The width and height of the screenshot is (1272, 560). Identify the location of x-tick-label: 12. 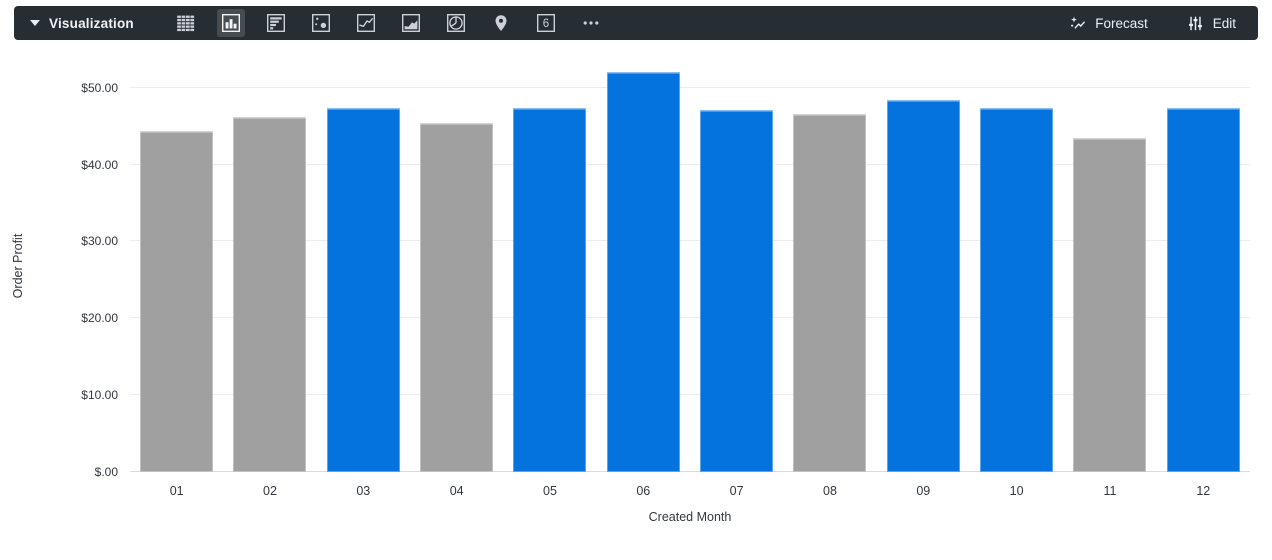
(1203, 491).